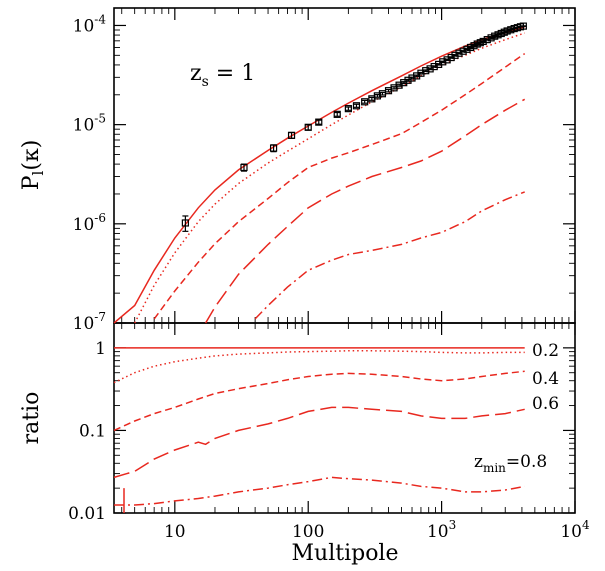 The image size is (605, 571). I want to click on ytick-exponent: -5, so click(100, 119).